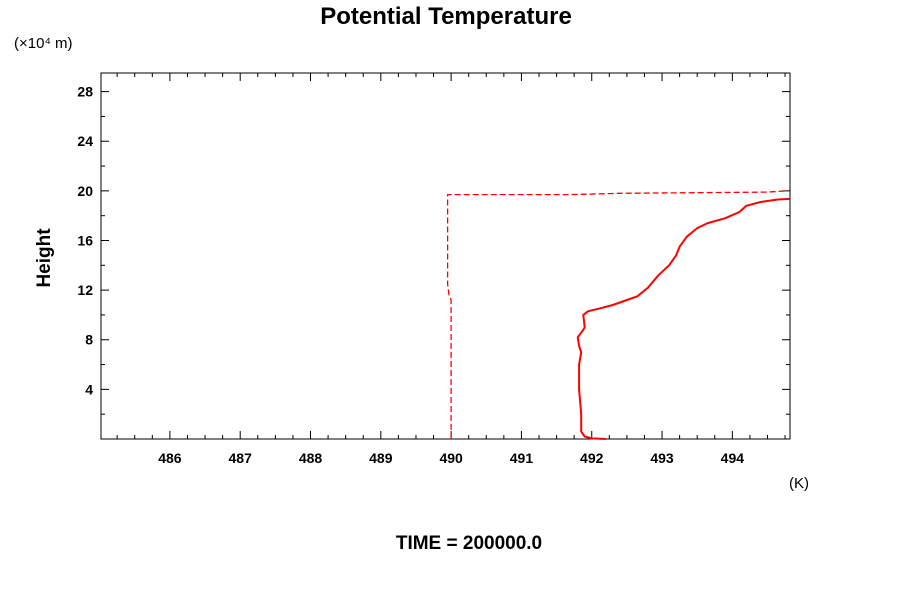 This screenshot has width=900, height=600. What do you see at coordinates (85, 240) in the screenshot?
I see `y-tick-label: 16` at bounding box center [85, 240].